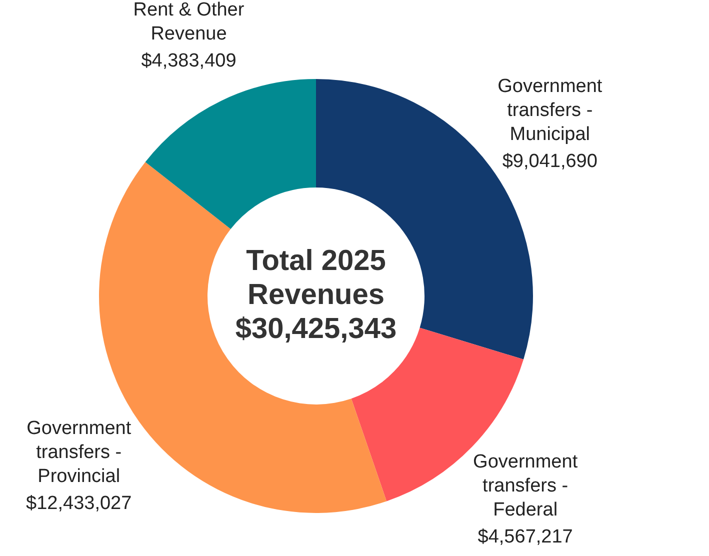 The image size is (709, 556). What do you see at coordinates (189, 22) in the screenshot?
I see `slice-label: Rent & Other Revenue` at bounding box center [189, 22].